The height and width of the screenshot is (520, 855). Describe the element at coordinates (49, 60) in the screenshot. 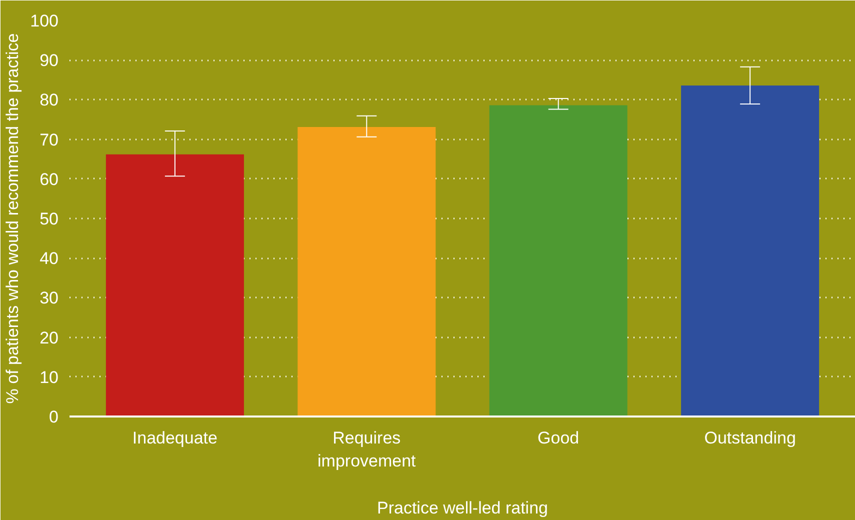

I see `y-tick-label: 90` at that location.